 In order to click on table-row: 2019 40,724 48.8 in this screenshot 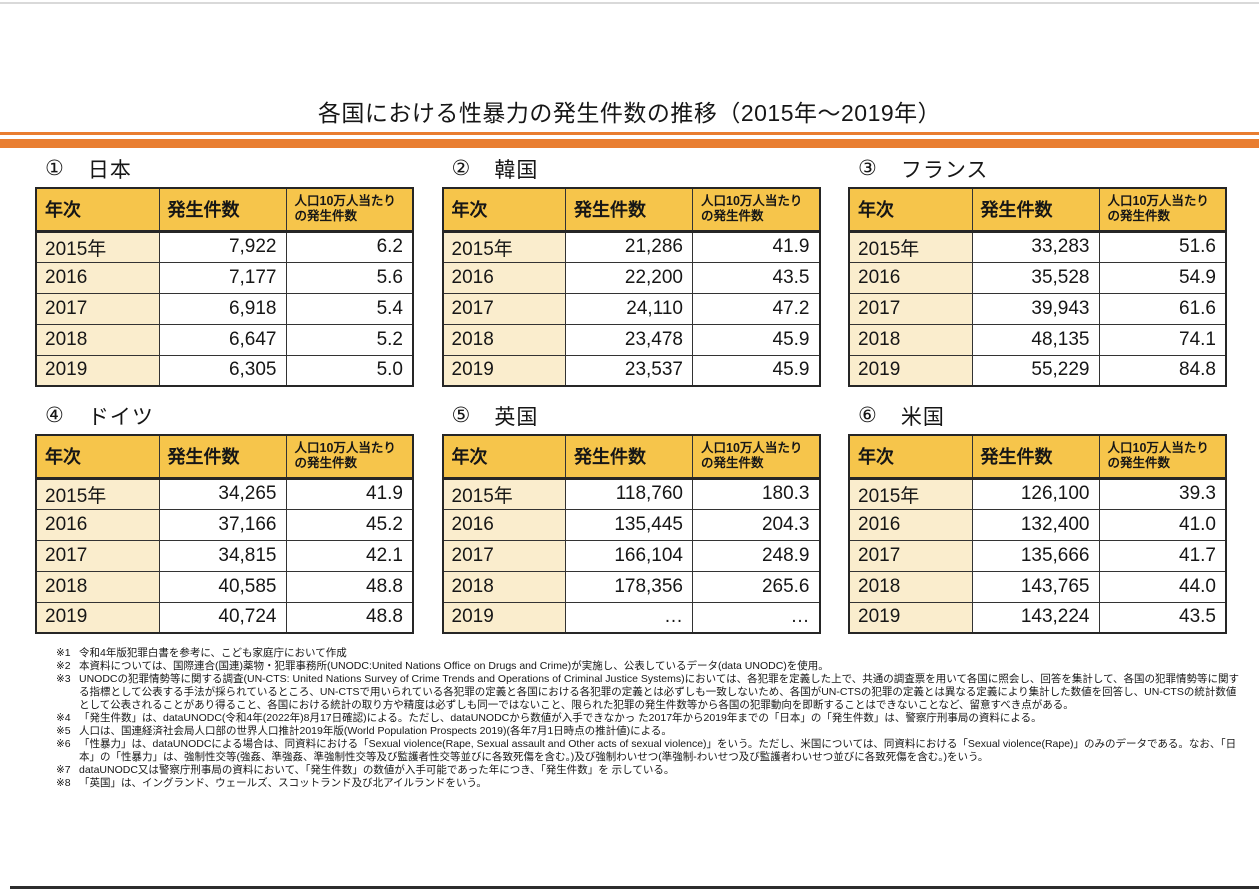, I will do `click(224, 617)`.